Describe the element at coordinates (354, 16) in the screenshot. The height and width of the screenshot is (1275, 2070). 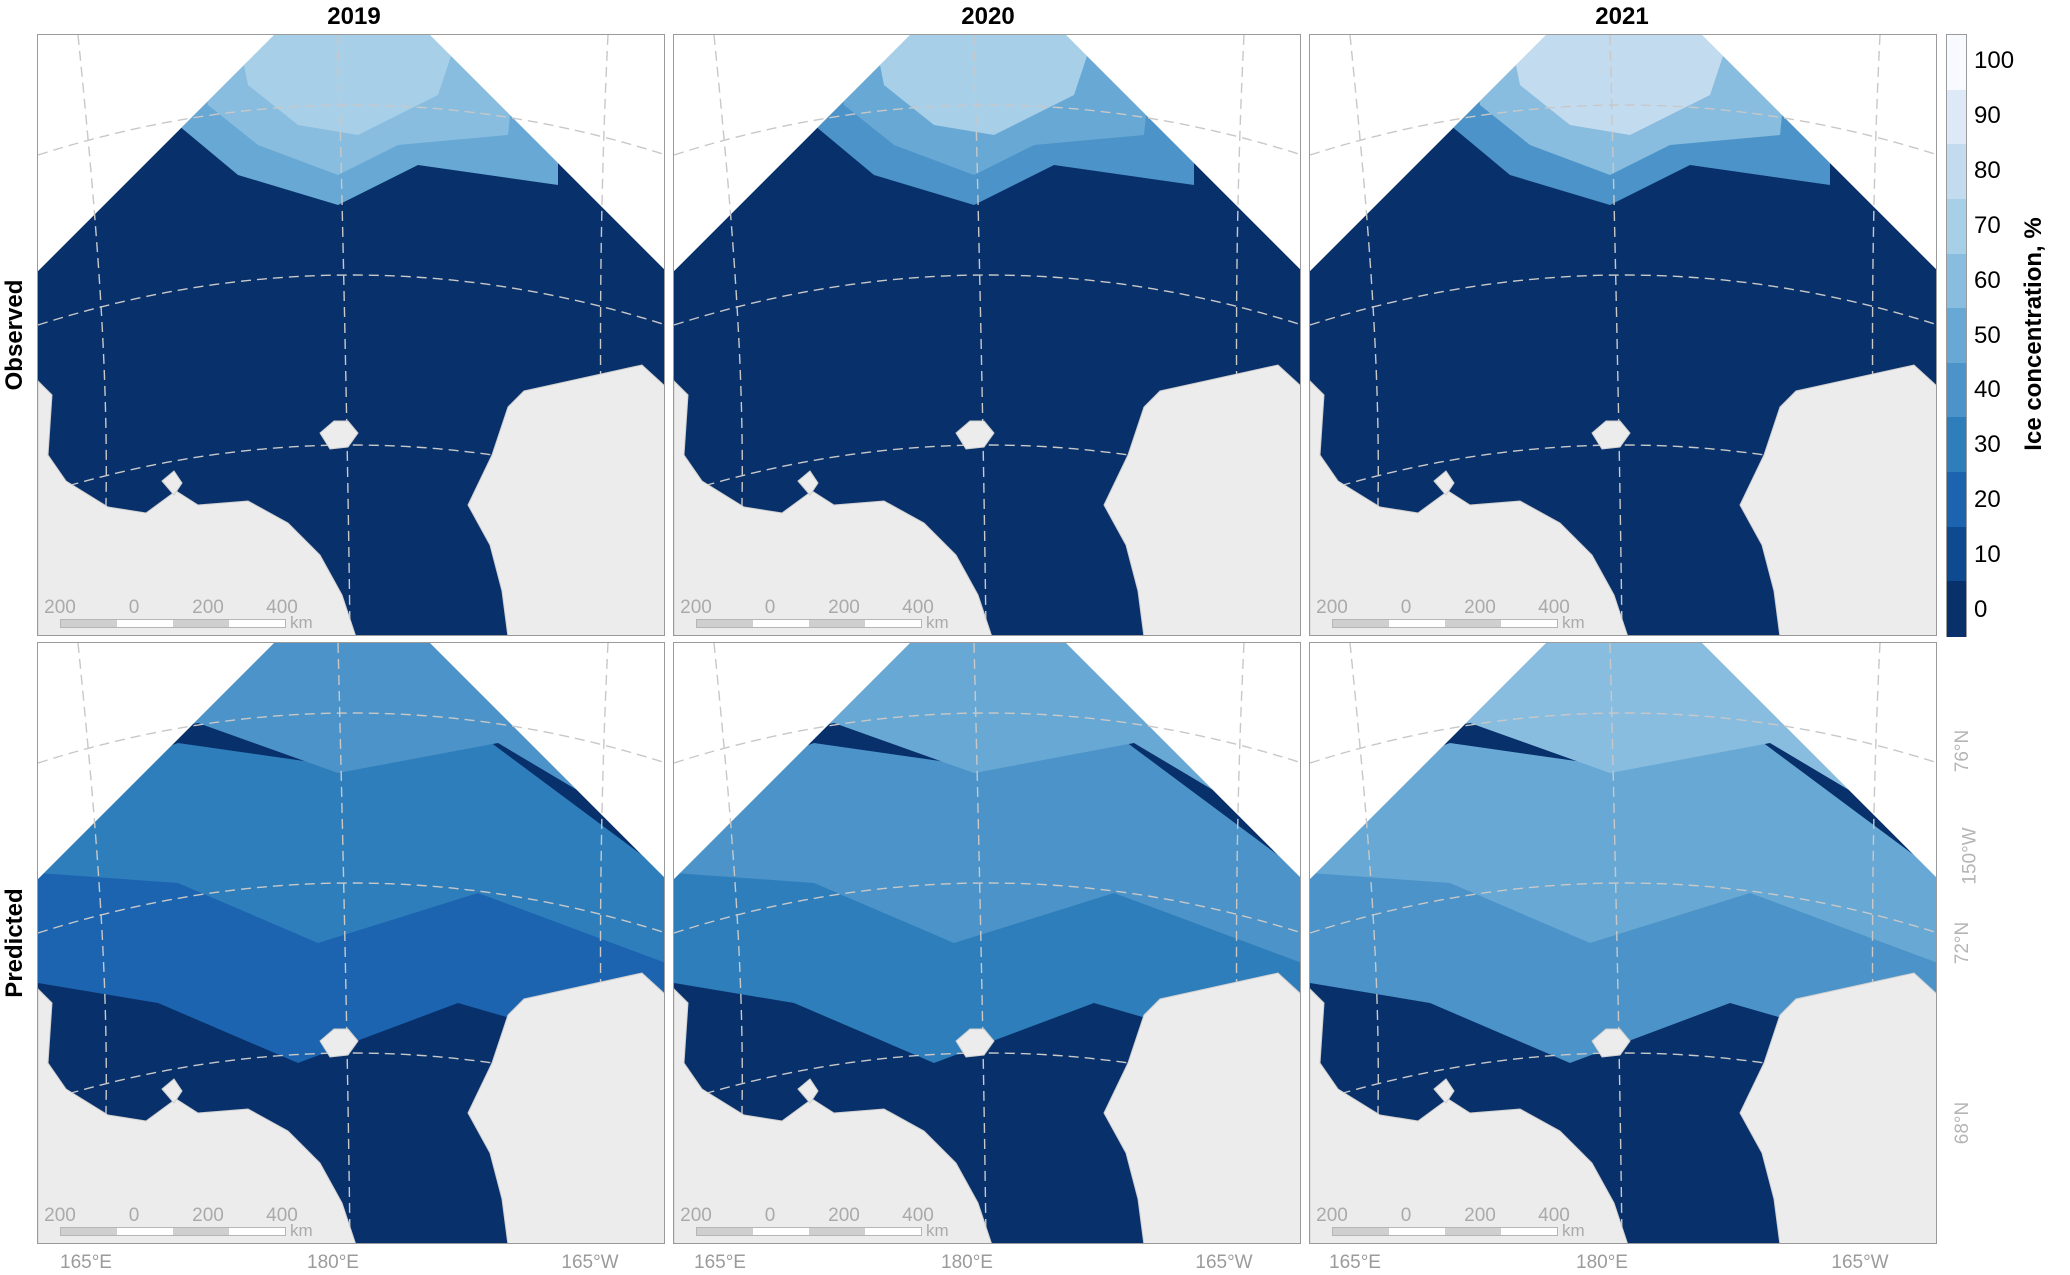
I see `column-title-2019: 2019` at that location.